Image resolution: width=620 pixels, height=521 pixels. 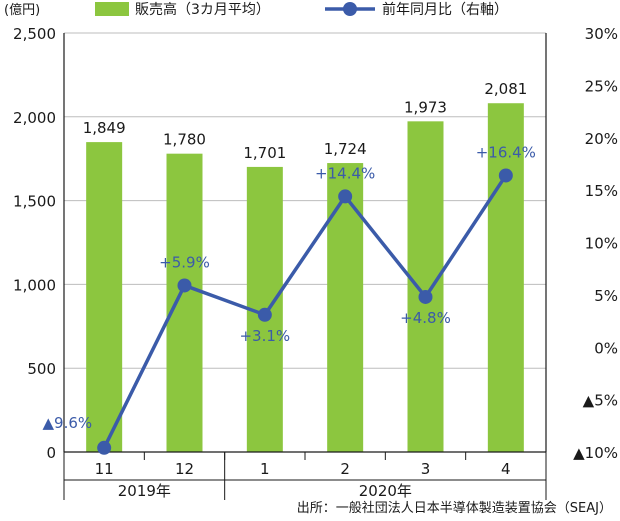 What do you see at coordinates (51, 453) in the screenshot?
I see `left-tick-label: 0` at bounding box center [51, 453].